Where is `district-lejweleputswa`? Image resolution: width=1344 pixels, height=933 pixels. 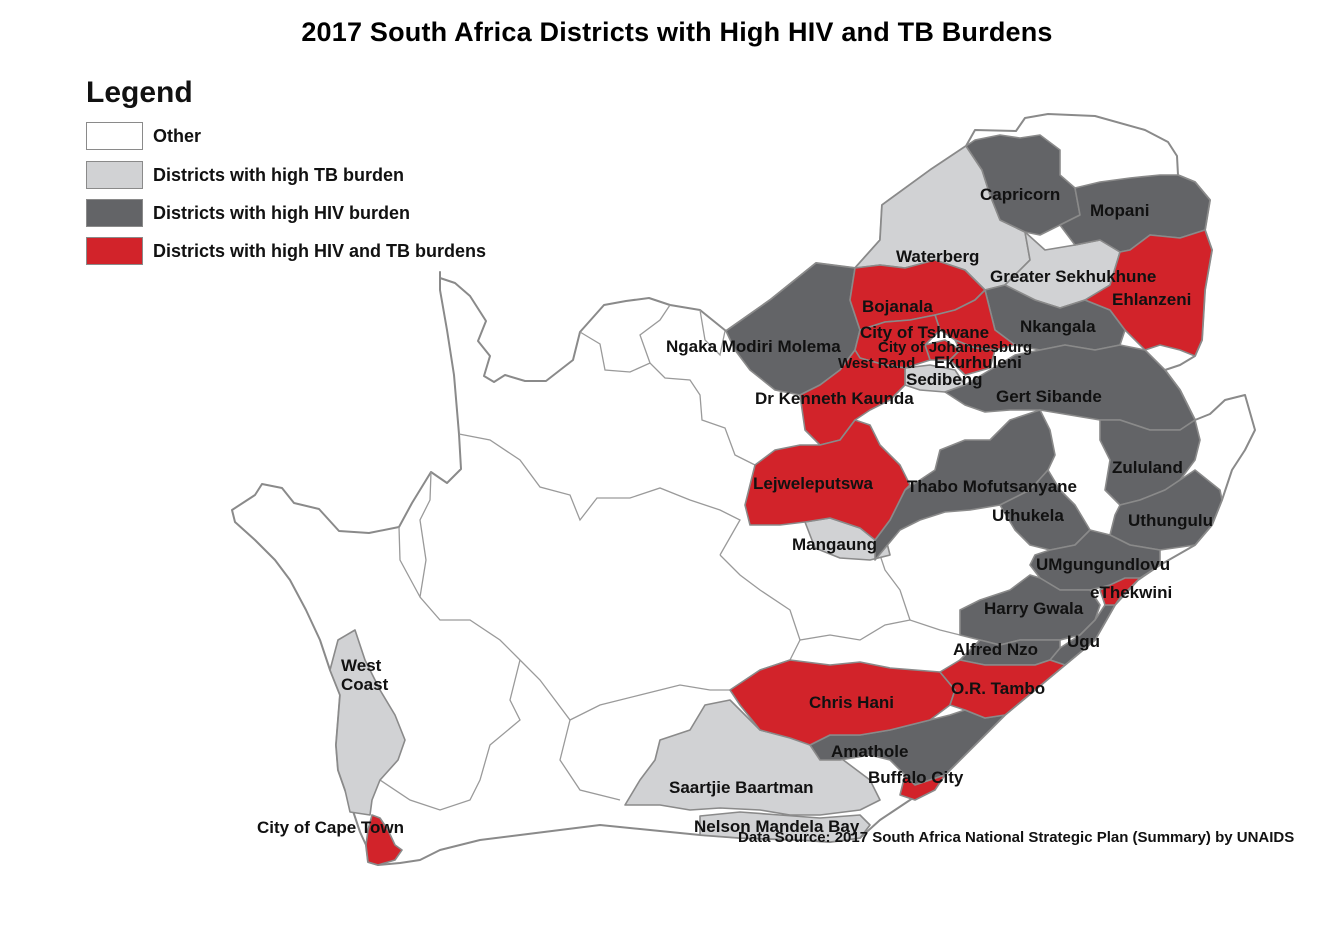
district-lejweleputswa is located at coordinates (827, 480).